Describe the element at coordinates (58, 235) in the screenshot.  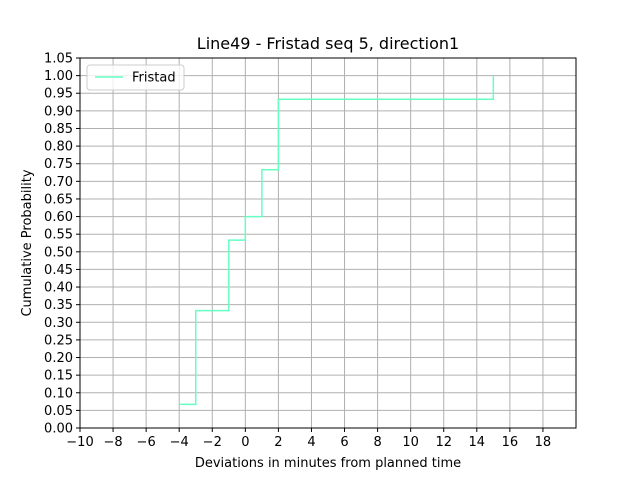
I see `y-tick-label: 0.55` at that location.